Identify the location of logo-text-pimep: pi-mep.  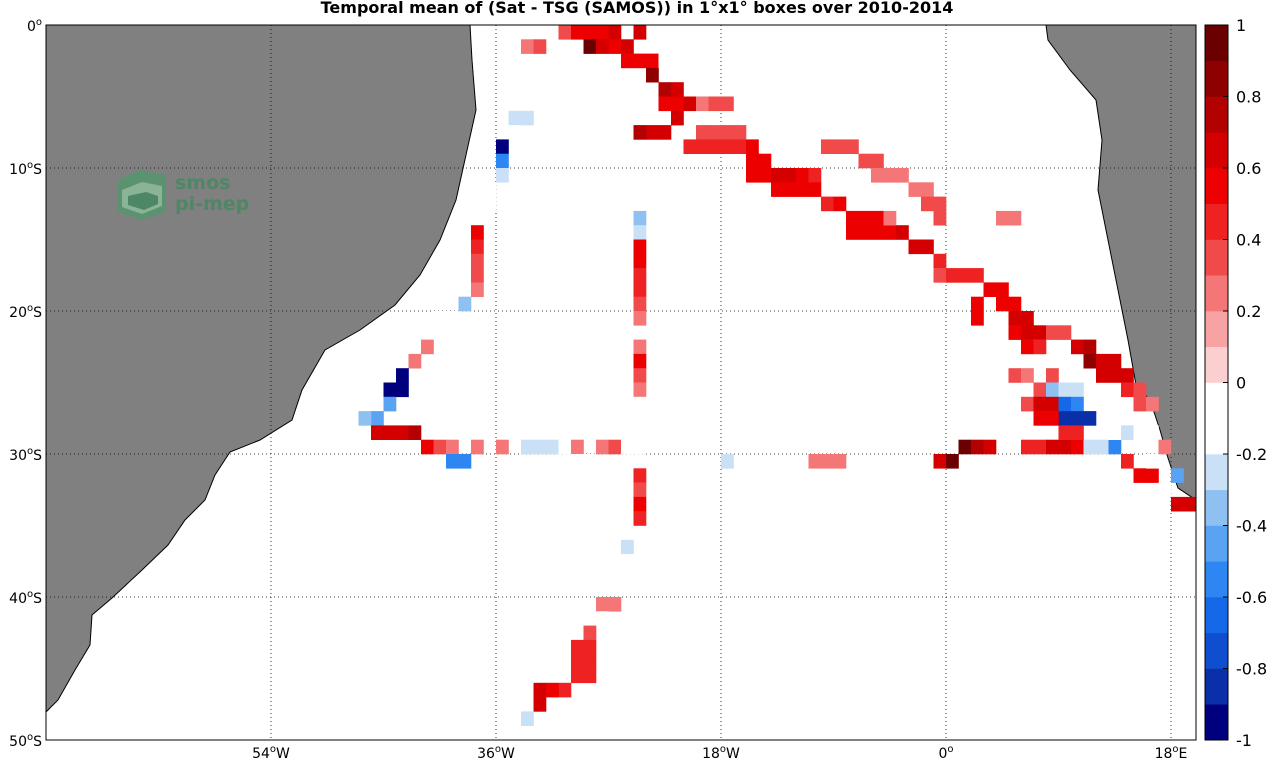
(212, 204).